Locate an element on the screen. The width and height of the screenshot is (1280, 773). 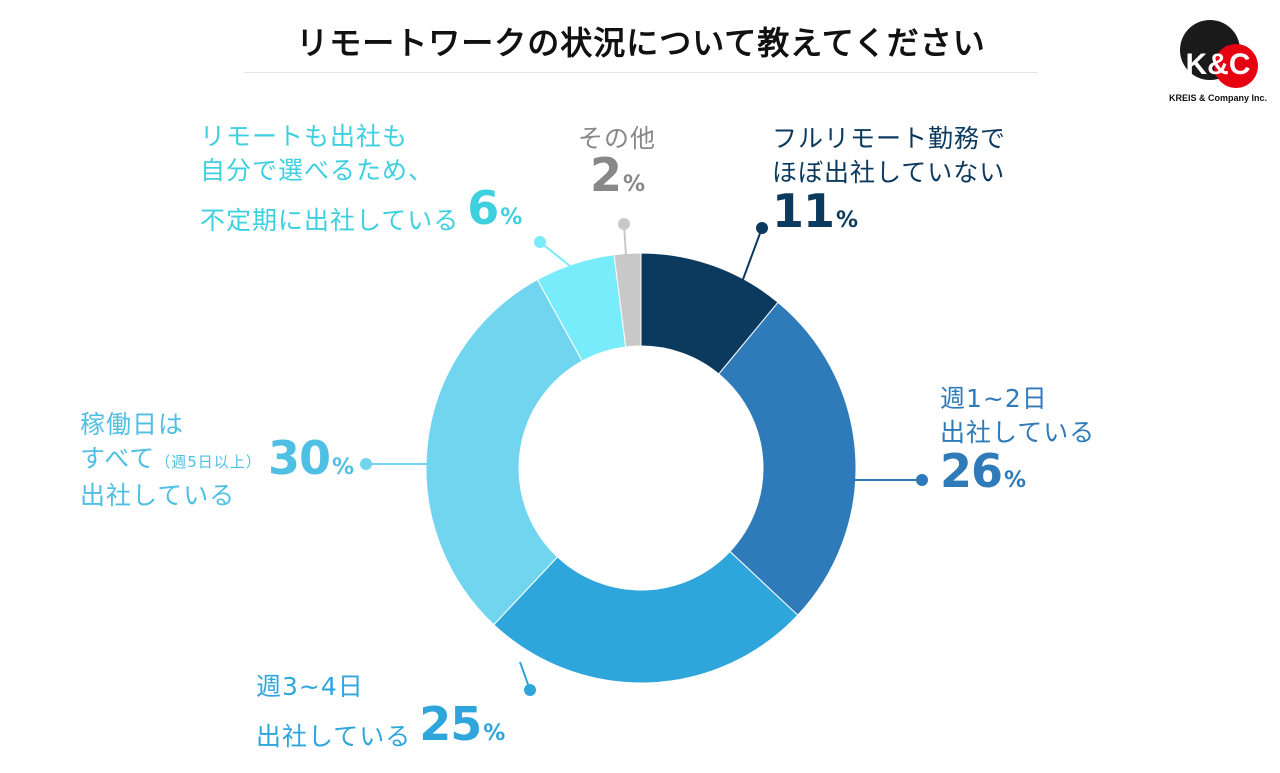
label-other: その他 2% is located at coordinates (617, 162).